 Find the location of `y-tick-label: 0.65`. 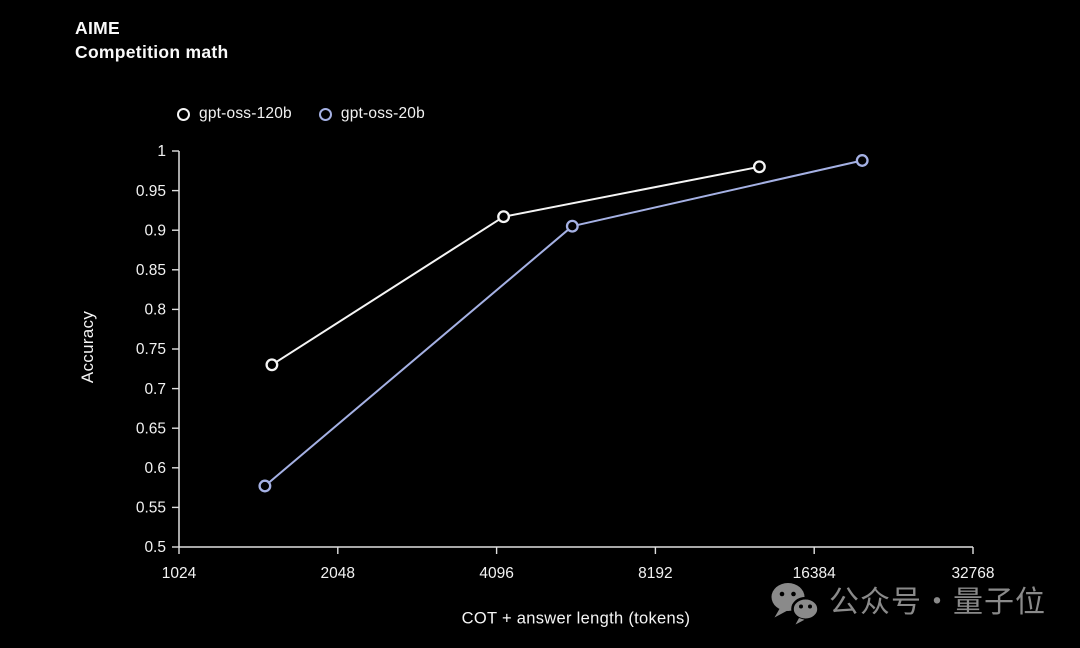

y-tick-label: 0.65 is located at coordinates (151, 428).